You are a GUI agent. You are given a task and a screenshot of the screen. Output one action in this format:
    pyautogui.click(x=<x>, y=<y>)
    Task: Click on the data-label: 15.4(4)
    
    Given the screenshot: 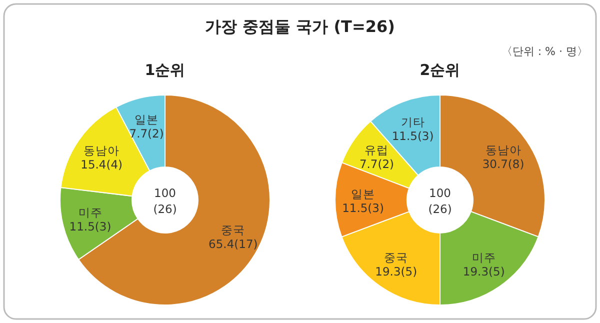 What is the action you would take?
    pyautogui.click(x=101, y=164)
    